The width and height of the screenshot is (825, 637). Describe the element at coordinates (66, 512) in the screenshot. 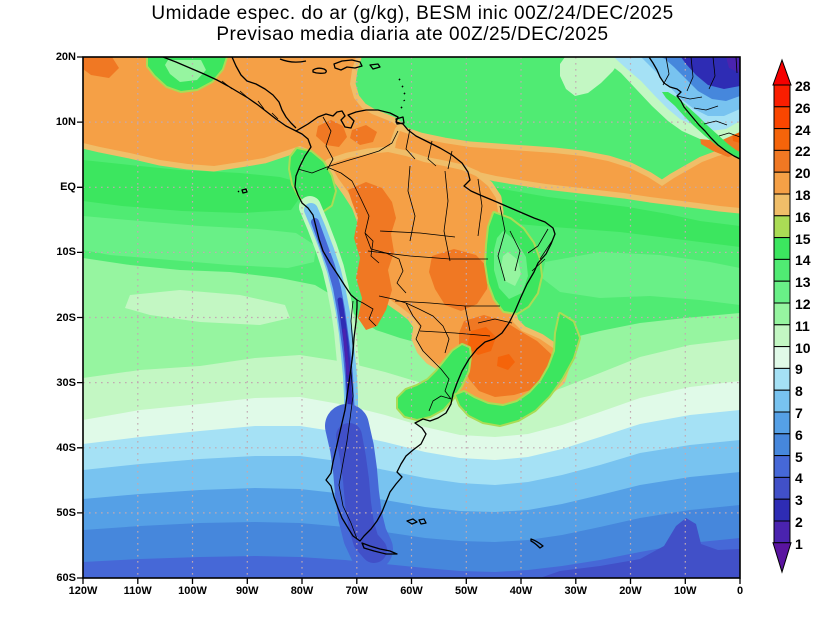

I see `lat-label-50S: 50S` at that location.